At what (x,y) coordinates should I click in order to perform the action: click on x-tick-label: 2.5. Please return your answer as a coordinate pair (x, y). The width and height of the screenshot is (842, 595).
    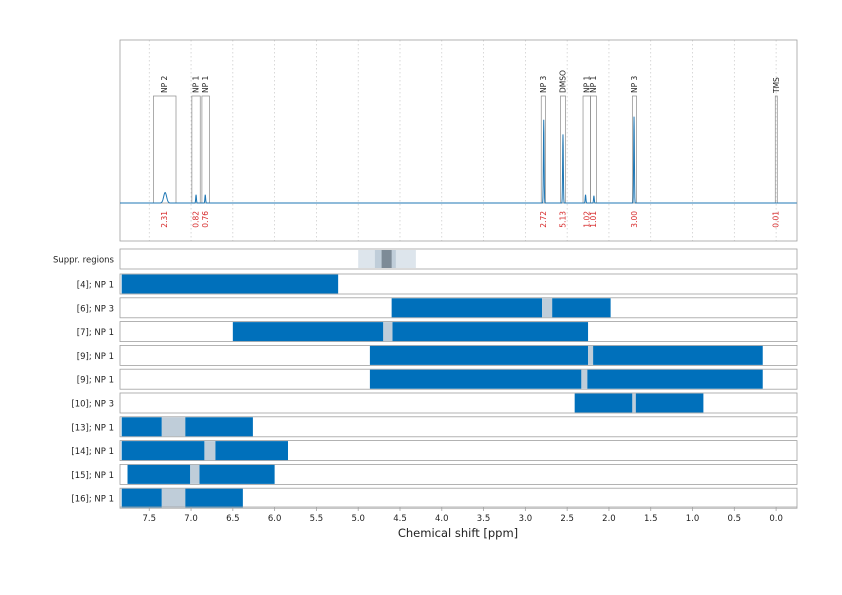
    Looking at the image, I should click on (567, 519).